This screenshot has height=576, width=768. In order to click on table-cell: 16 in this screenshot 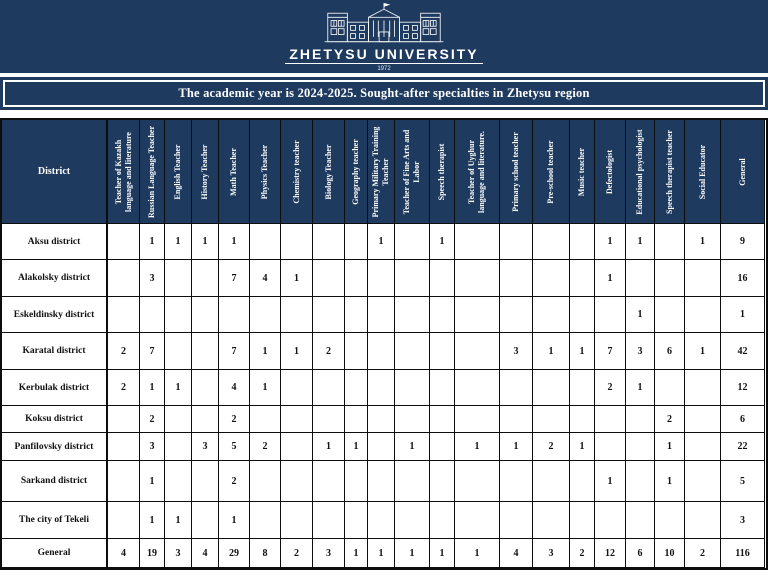, I will do `click(743, 278)`.